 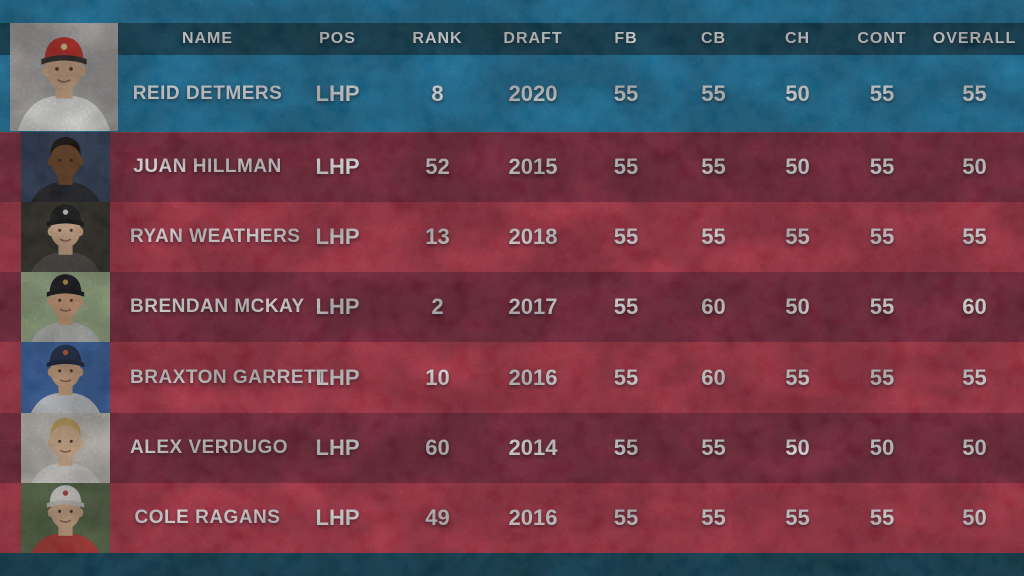 What do you see at coordinates (65, 167) in the screenshot?
I see `player-photo-juan-hillman` at bounding box center [65, 167].